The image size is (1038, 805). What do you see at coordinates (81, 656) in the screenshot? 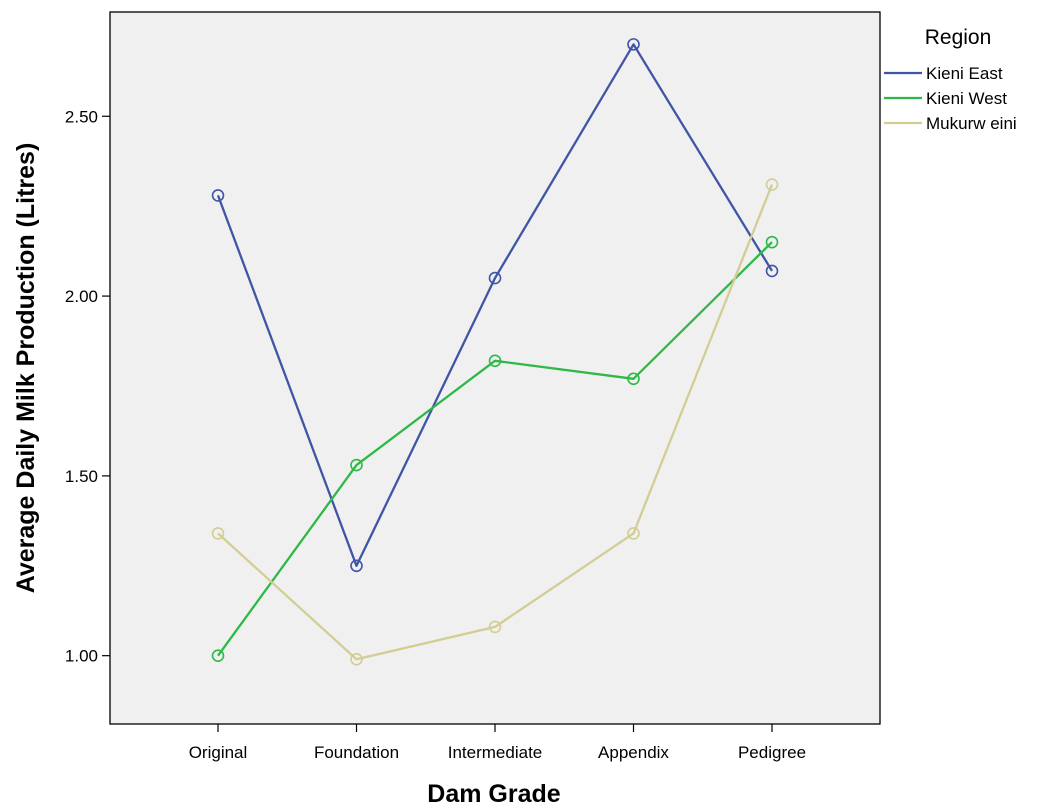
I see `y-tick-label: 1.00` at bounding box center [81, 656].